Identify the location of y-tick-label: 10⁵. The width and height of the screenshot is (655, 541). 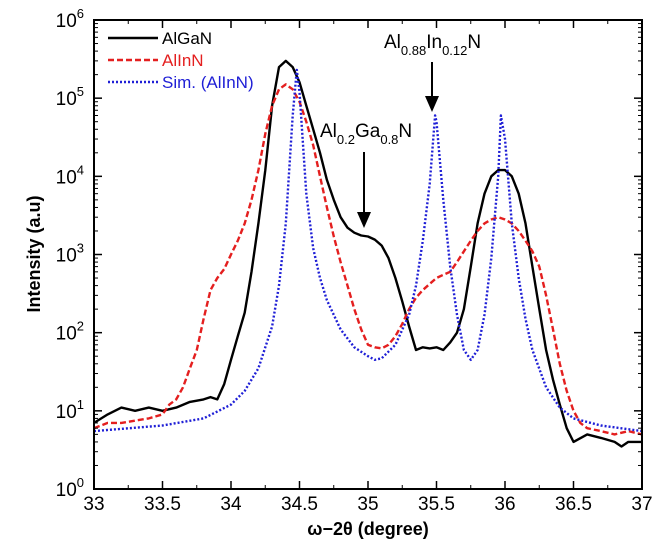
(70, 97).